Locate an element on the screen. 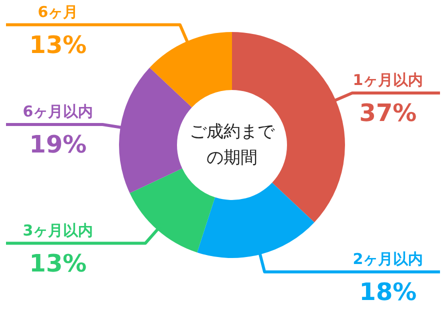 Image resolution: width=446 pixels, height=330 pixels. data-label: 19% is located at coordinates (58, 144).